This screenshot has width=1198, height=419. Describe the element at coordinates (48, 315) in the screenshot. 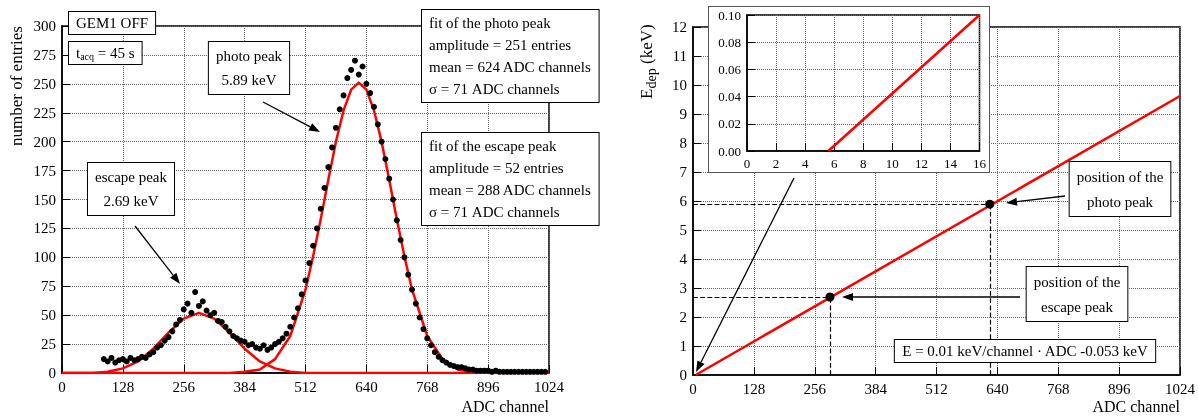

I see `y-tick-label: 50` at that location.